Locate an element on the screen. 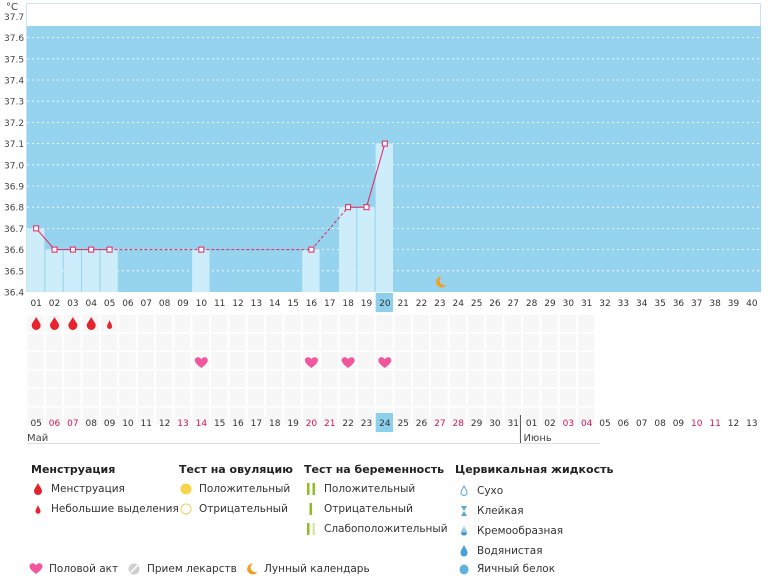 Image resolution: width=770 pixels, height=576 pixels. date-label: 10 is located at coordinates (697, 424).